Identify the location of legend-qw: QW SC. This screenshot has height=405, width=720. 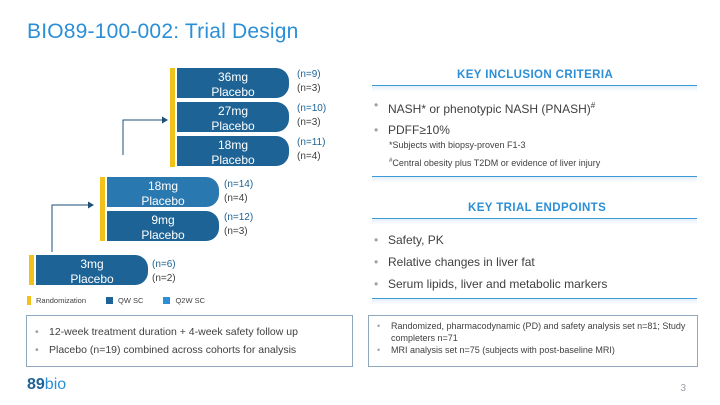
(124, 300).